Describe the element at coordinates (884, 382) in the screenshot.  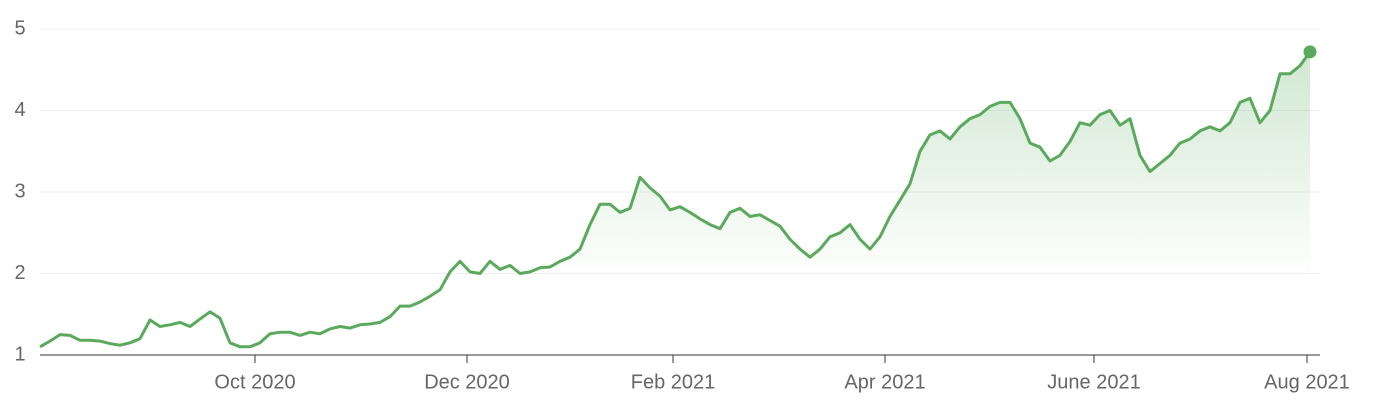
I see `x-tick-label: Apr 2021` at that location.